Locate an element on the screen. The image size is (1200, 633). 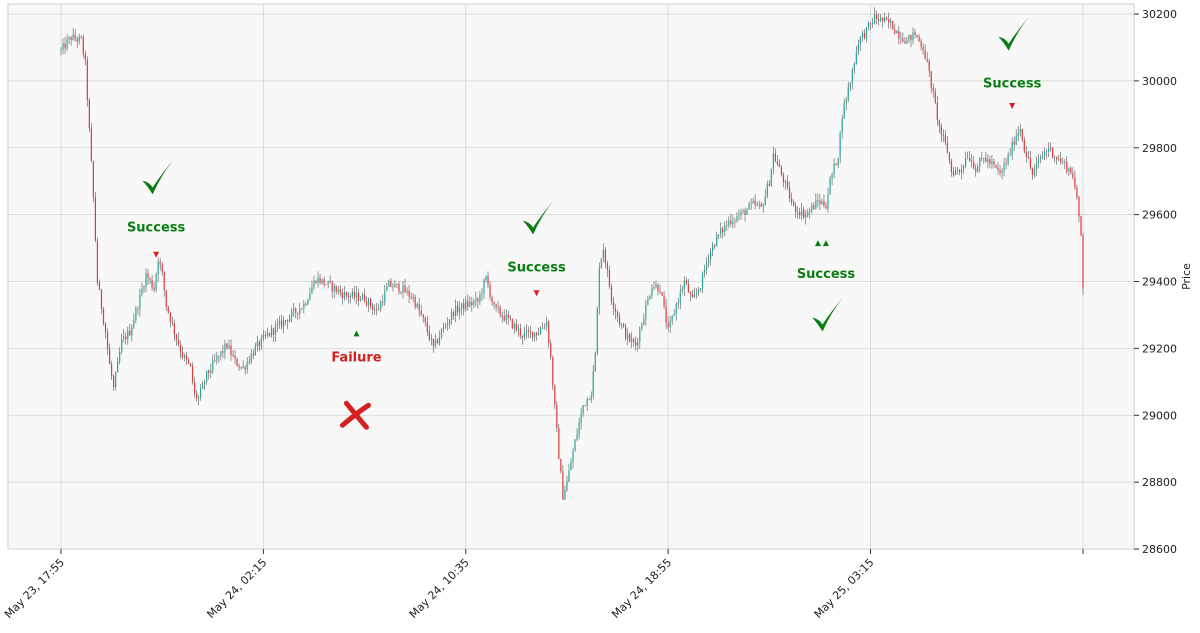
cross-icon is located at coordinates (355, 415).